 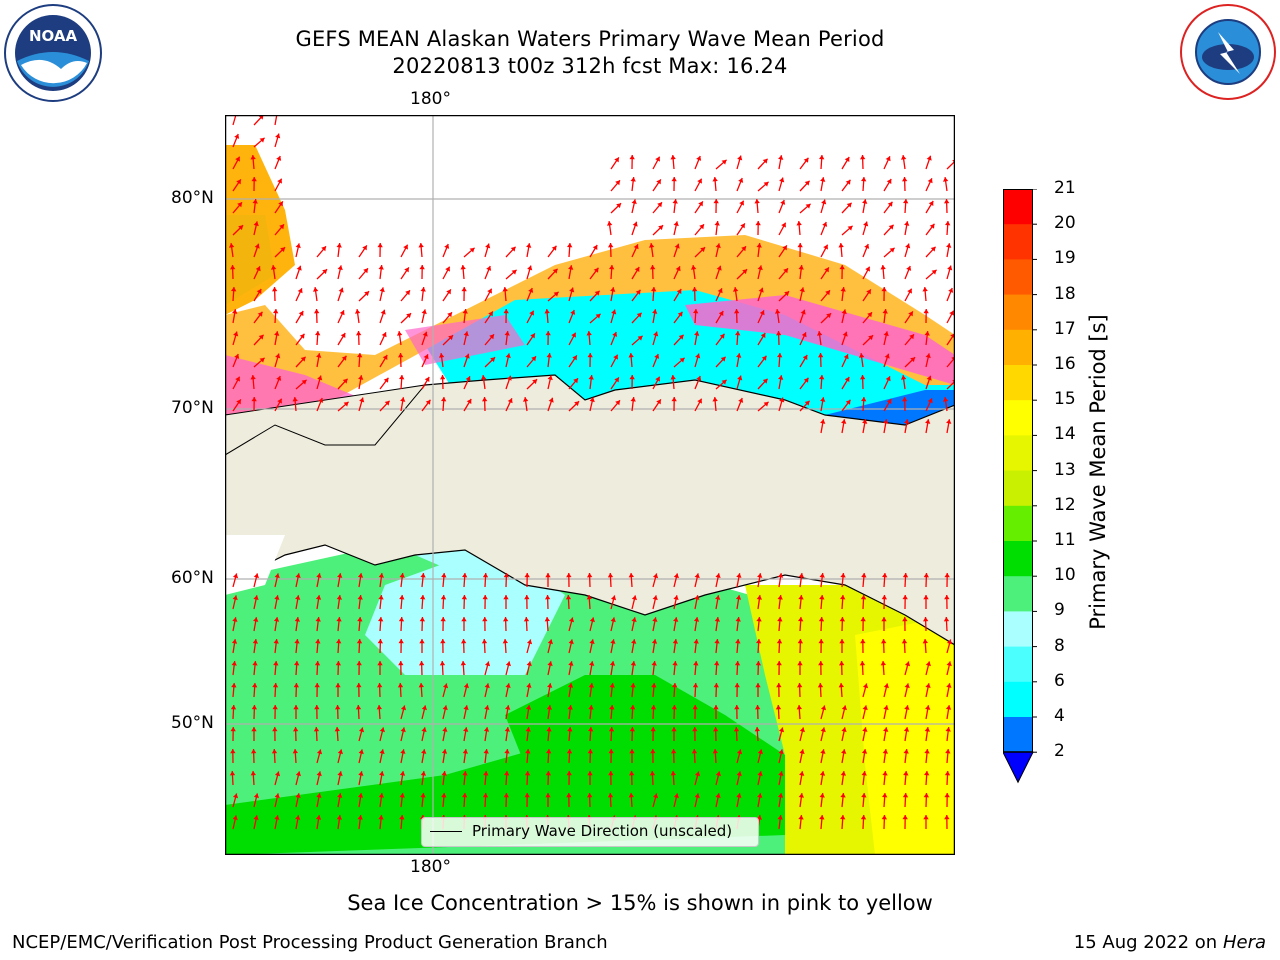 What do you see at coordinates (255, 565) in the screenshot?
I see `open-water-patch` at bounding box center [255, 565].